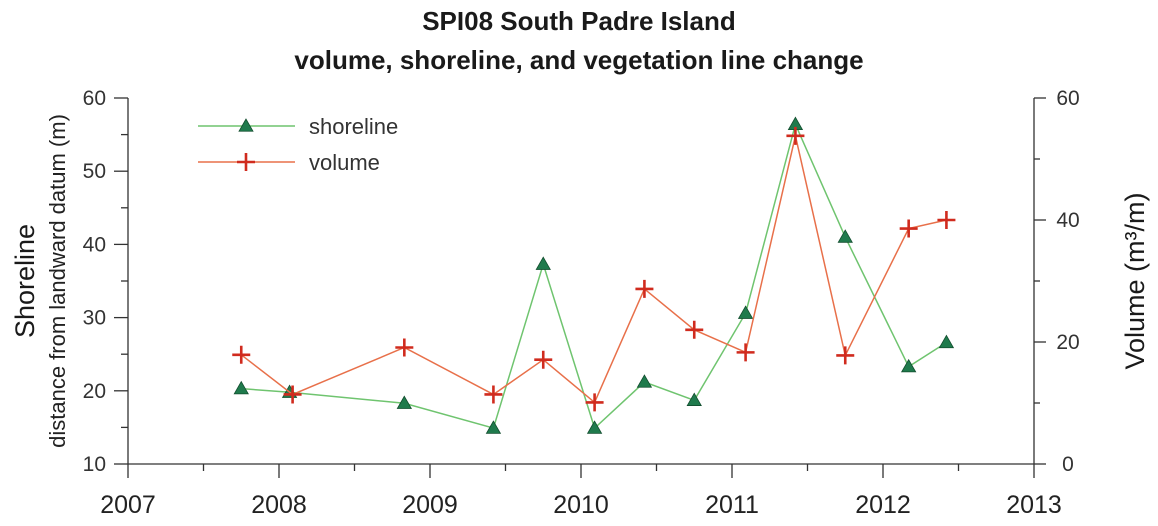 This screenshot has width=1158, height=526. I want to click on x-tick-label: 2010, so click(581, 505).